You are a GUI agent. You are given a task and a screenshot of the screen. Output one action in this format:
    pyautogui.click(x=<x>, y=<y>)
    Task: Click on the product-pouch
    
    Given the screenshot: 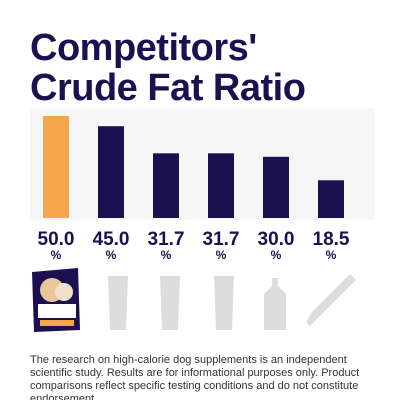 What is the action you would take?
    pyautogui.click(x=56, y=300)
    